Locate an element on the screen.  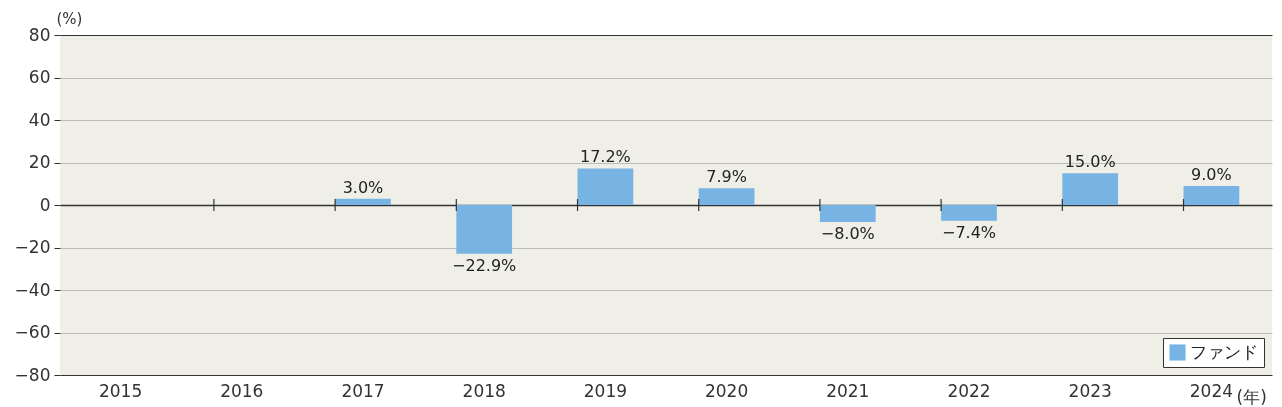
y-axis-title: (%) is located at coordinates (69, 18).